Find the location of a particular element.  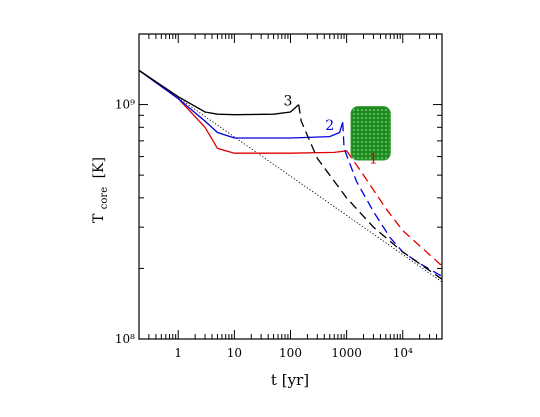

y-axis-label-unit: [K] is located at coordinates (99, 167).